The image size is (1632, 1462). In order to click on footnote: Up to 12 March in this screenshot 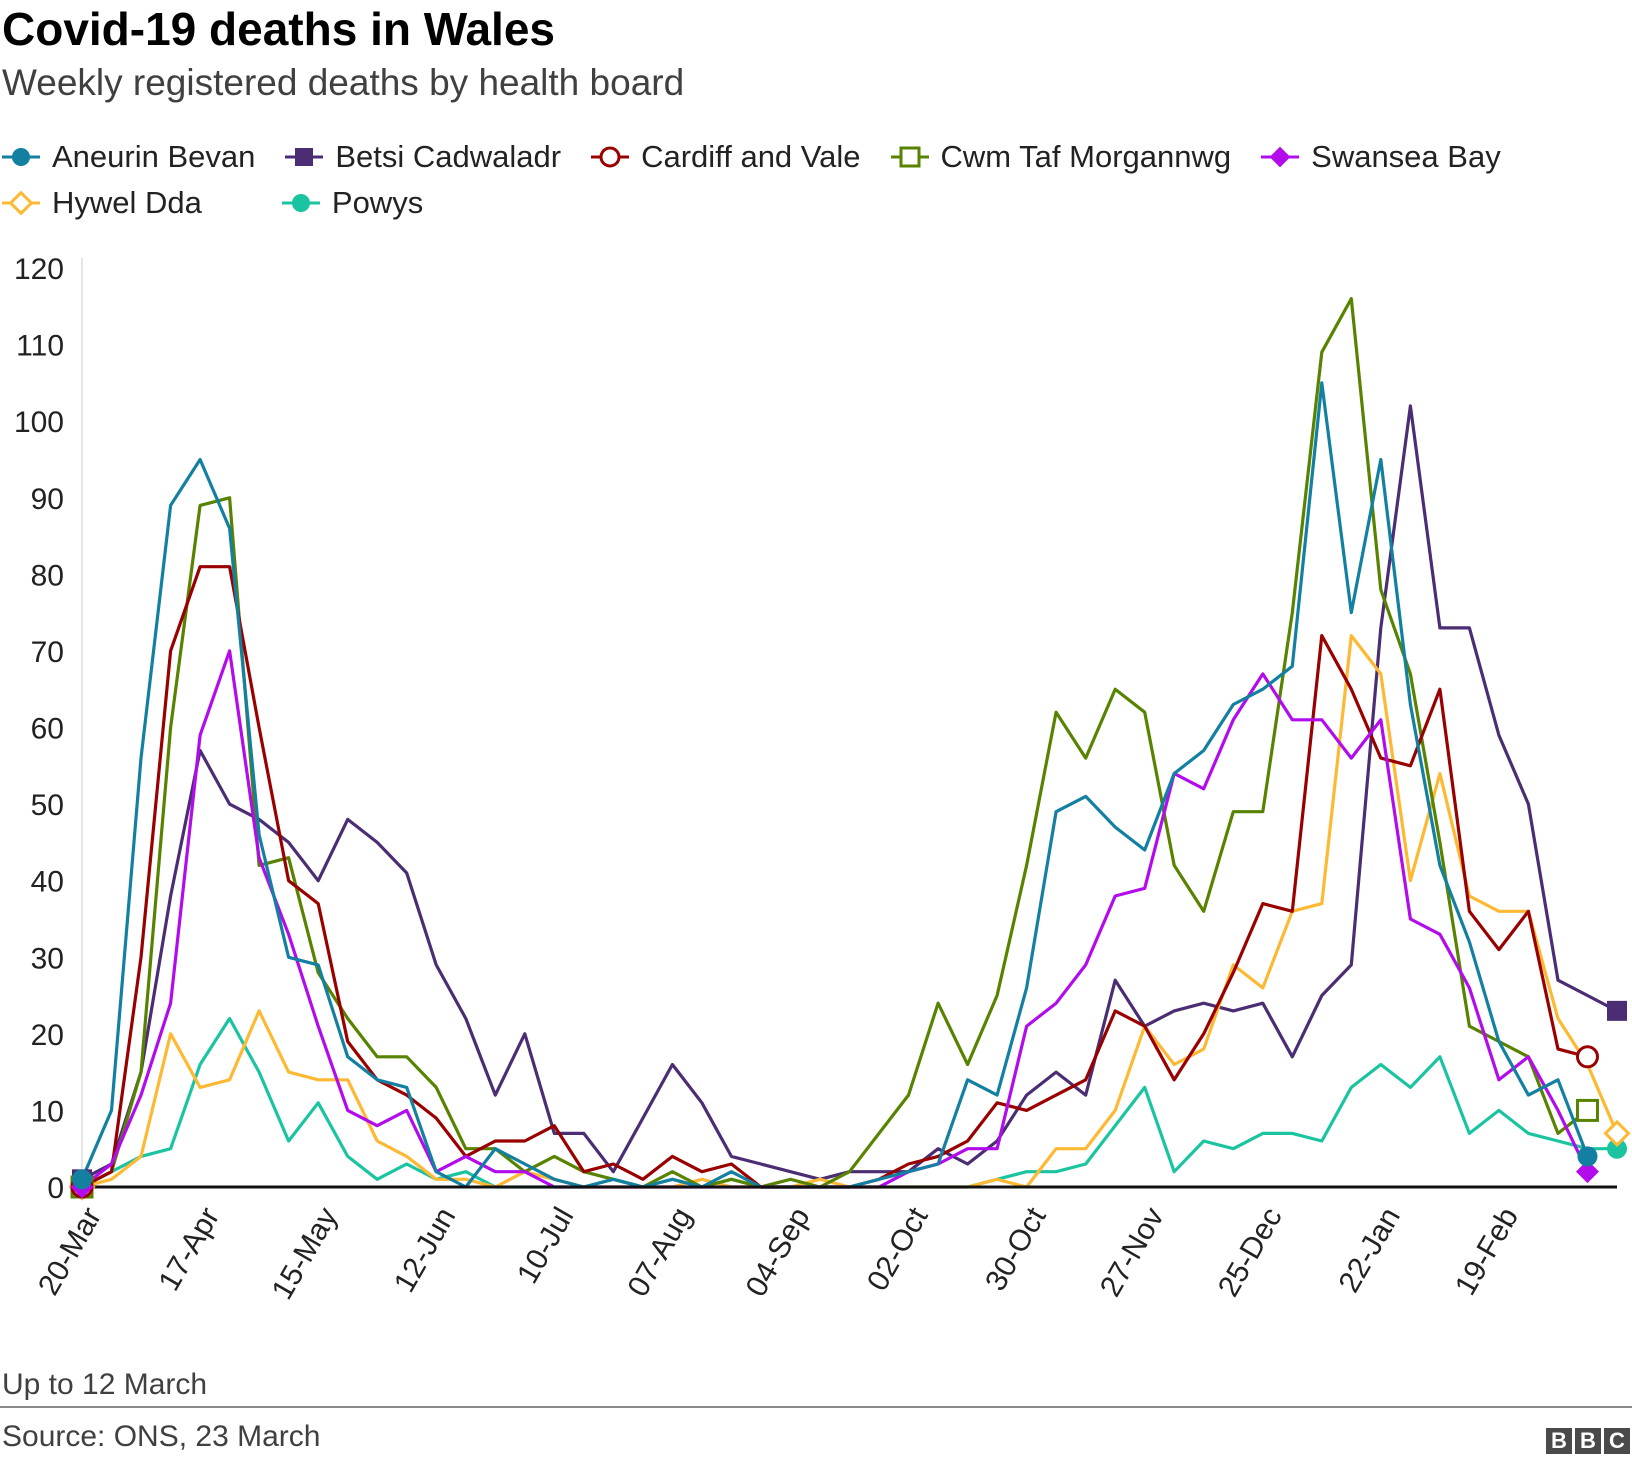, I will do `click(105, 1384)`.